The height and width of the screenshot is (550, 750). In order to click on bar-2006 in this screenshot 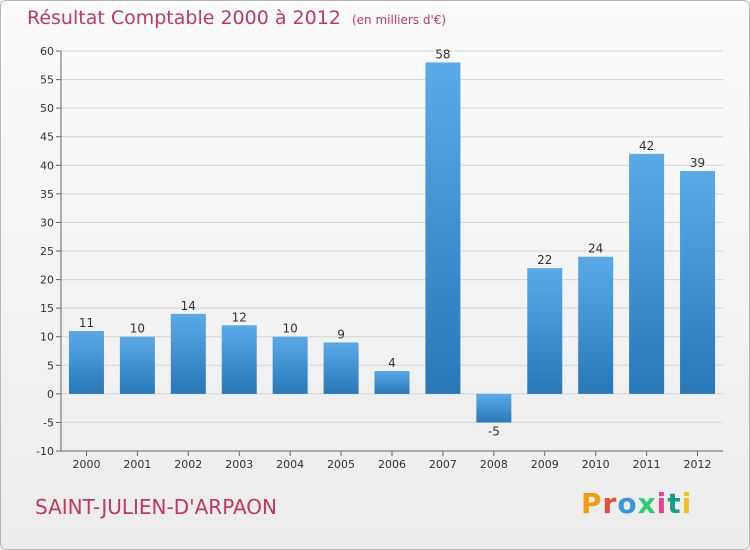, I will do `click(392, 382)`.